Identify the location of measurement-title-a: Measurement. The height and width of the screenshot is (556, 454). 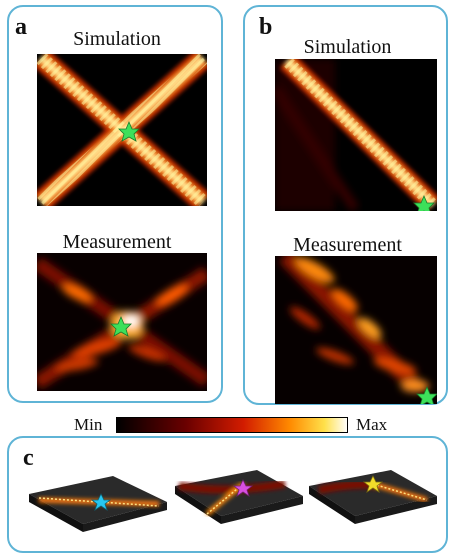
(117, 242).